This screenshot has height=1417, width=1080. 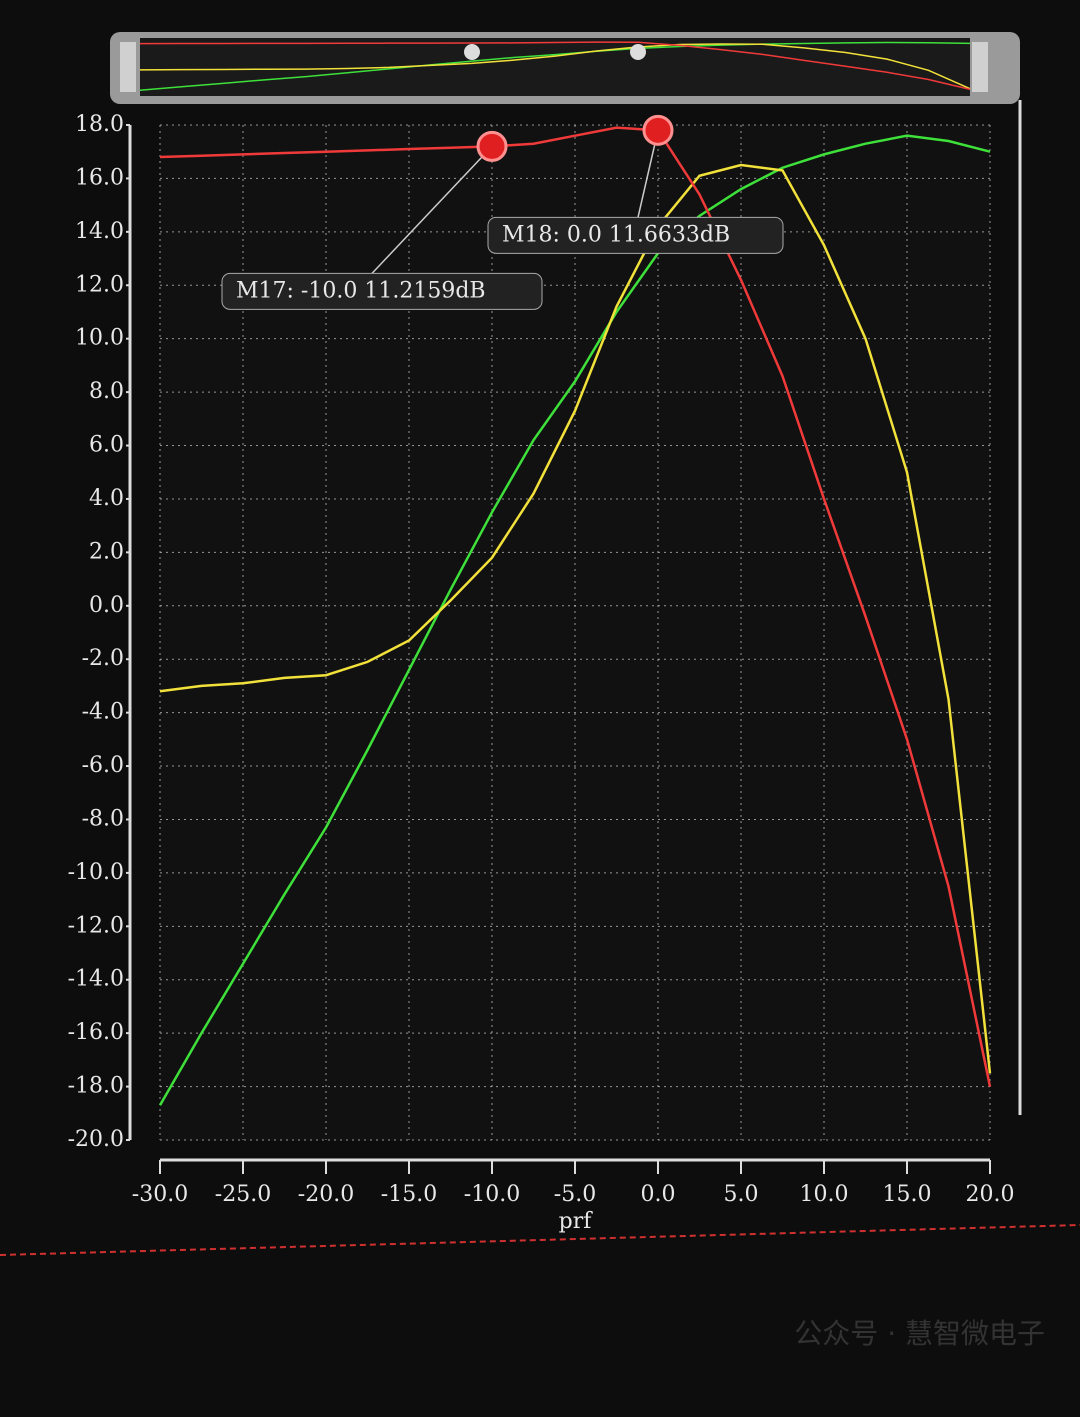 I want to click on y-tick-label: 18.0, so click(x=99, y=124).